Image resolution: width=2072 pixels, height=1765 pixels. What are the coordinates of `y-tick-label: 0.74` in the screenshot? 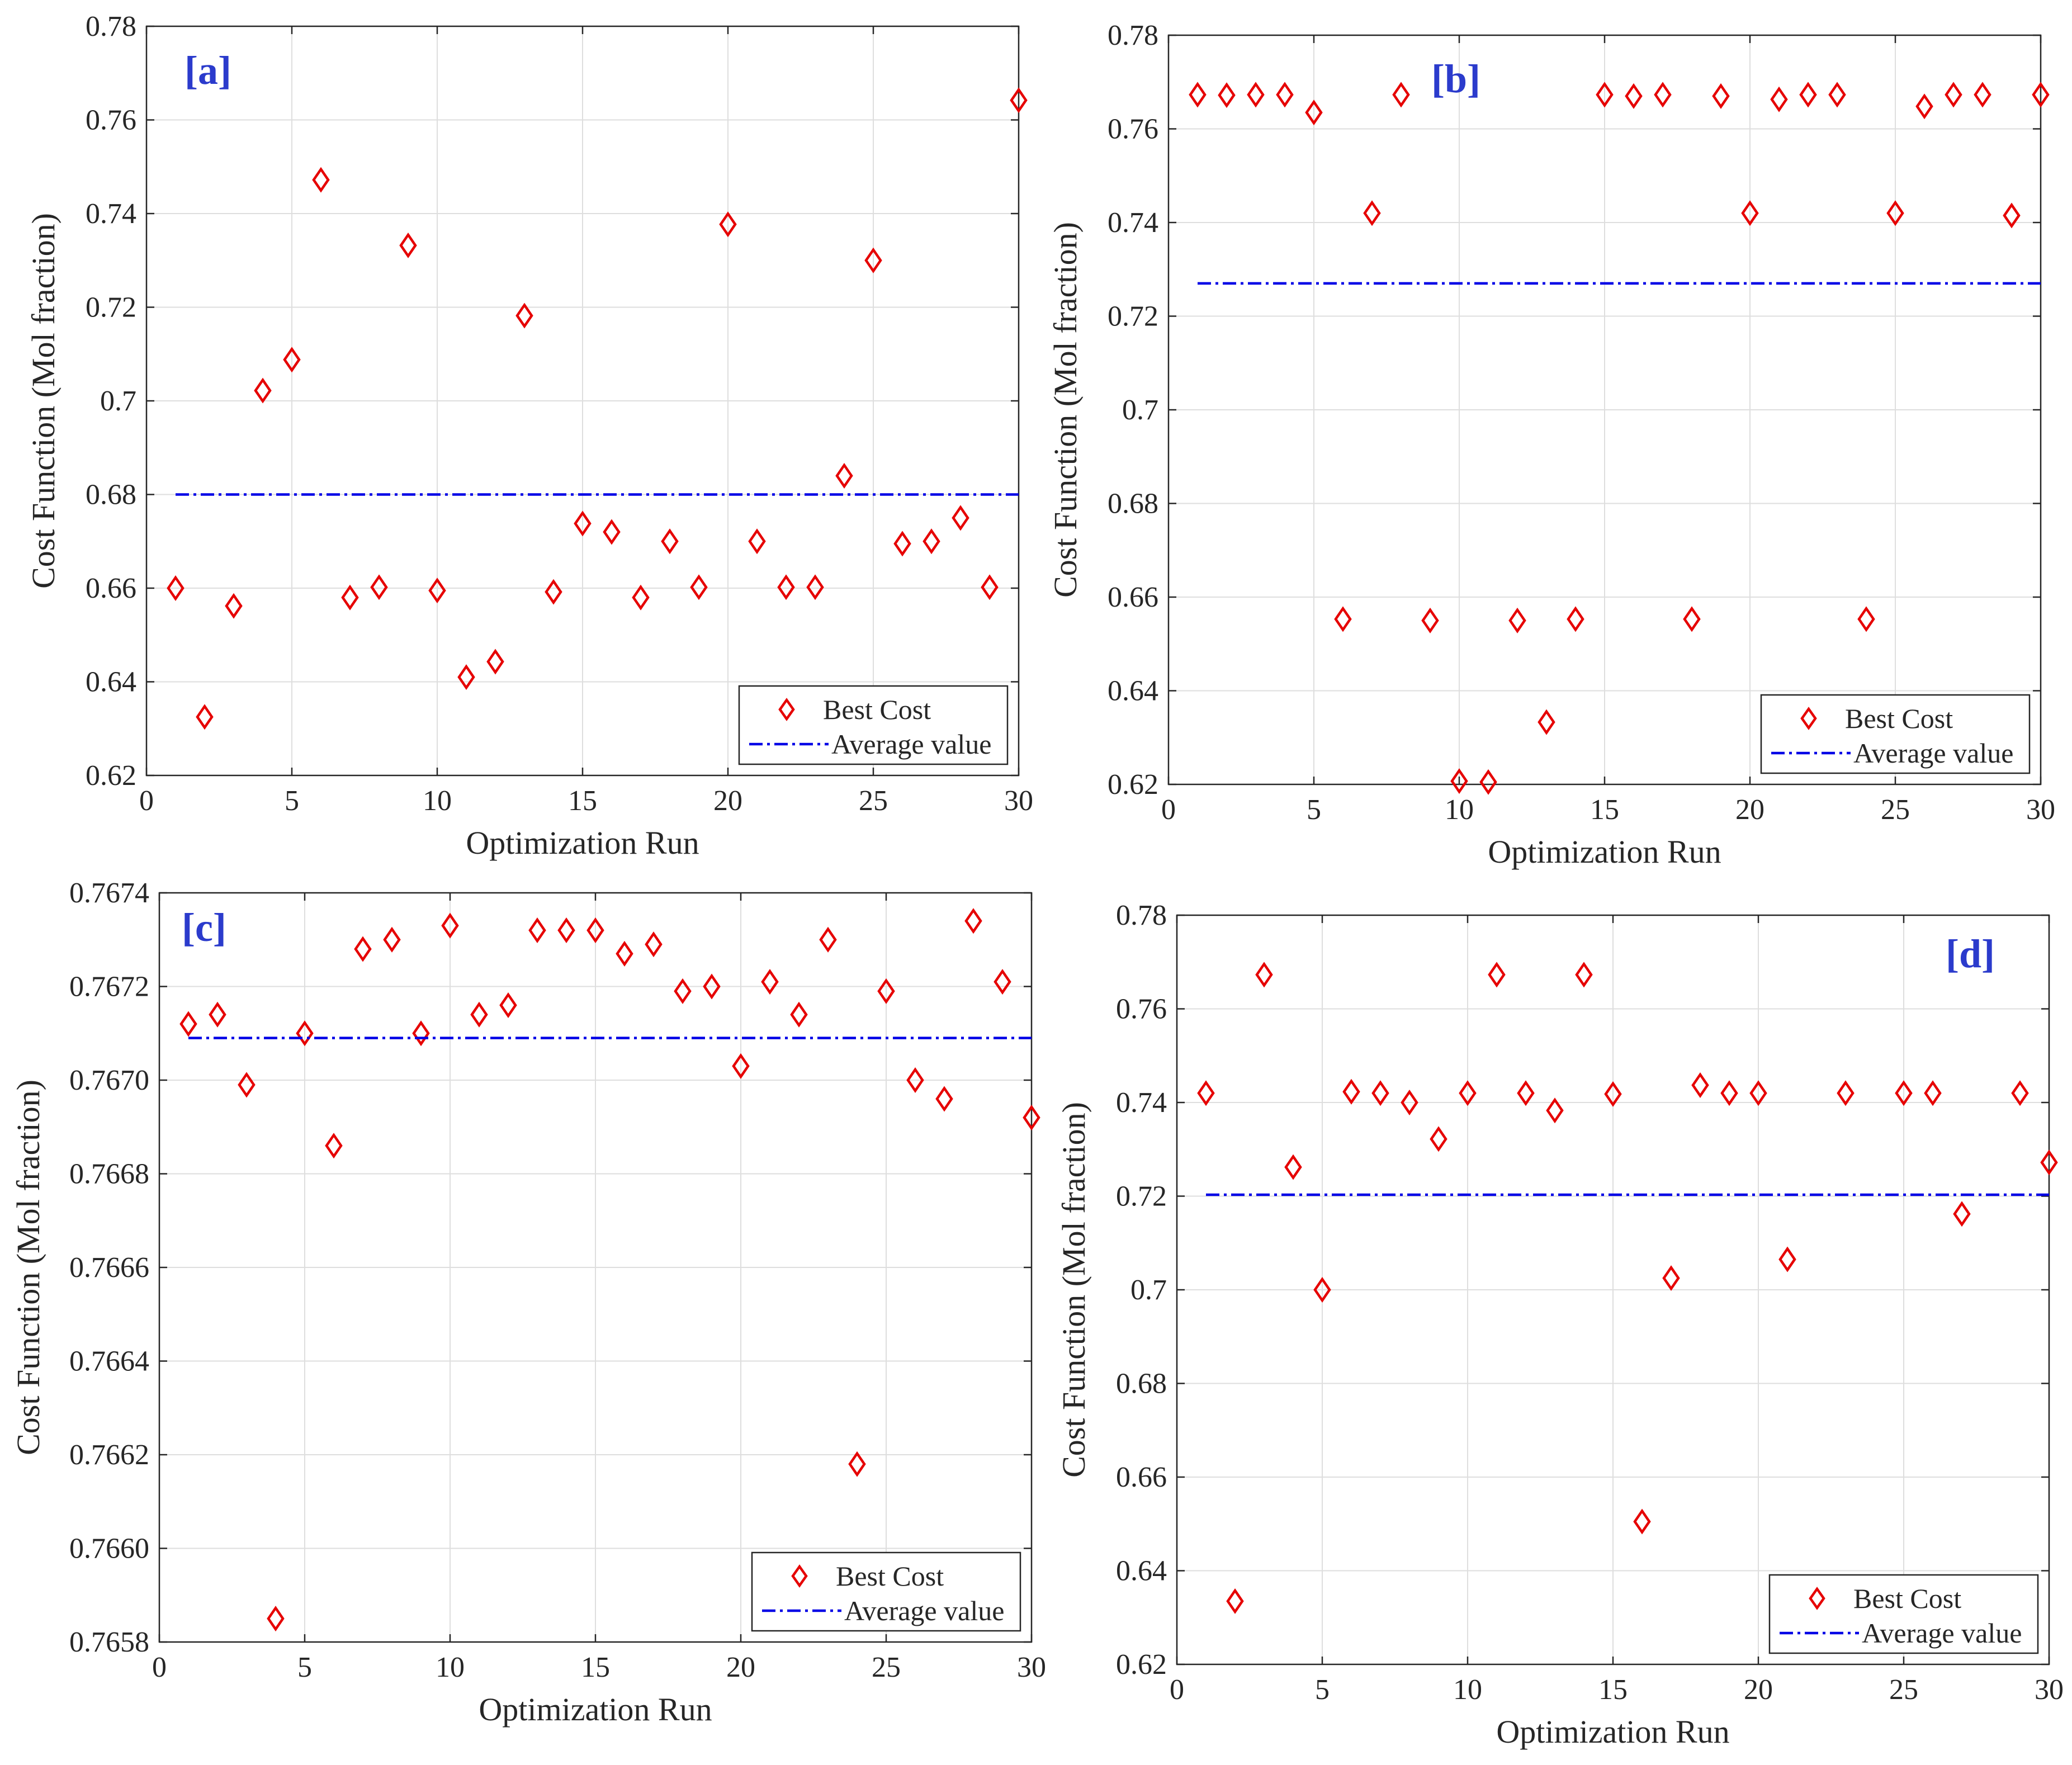 It's located at (1133, 223).